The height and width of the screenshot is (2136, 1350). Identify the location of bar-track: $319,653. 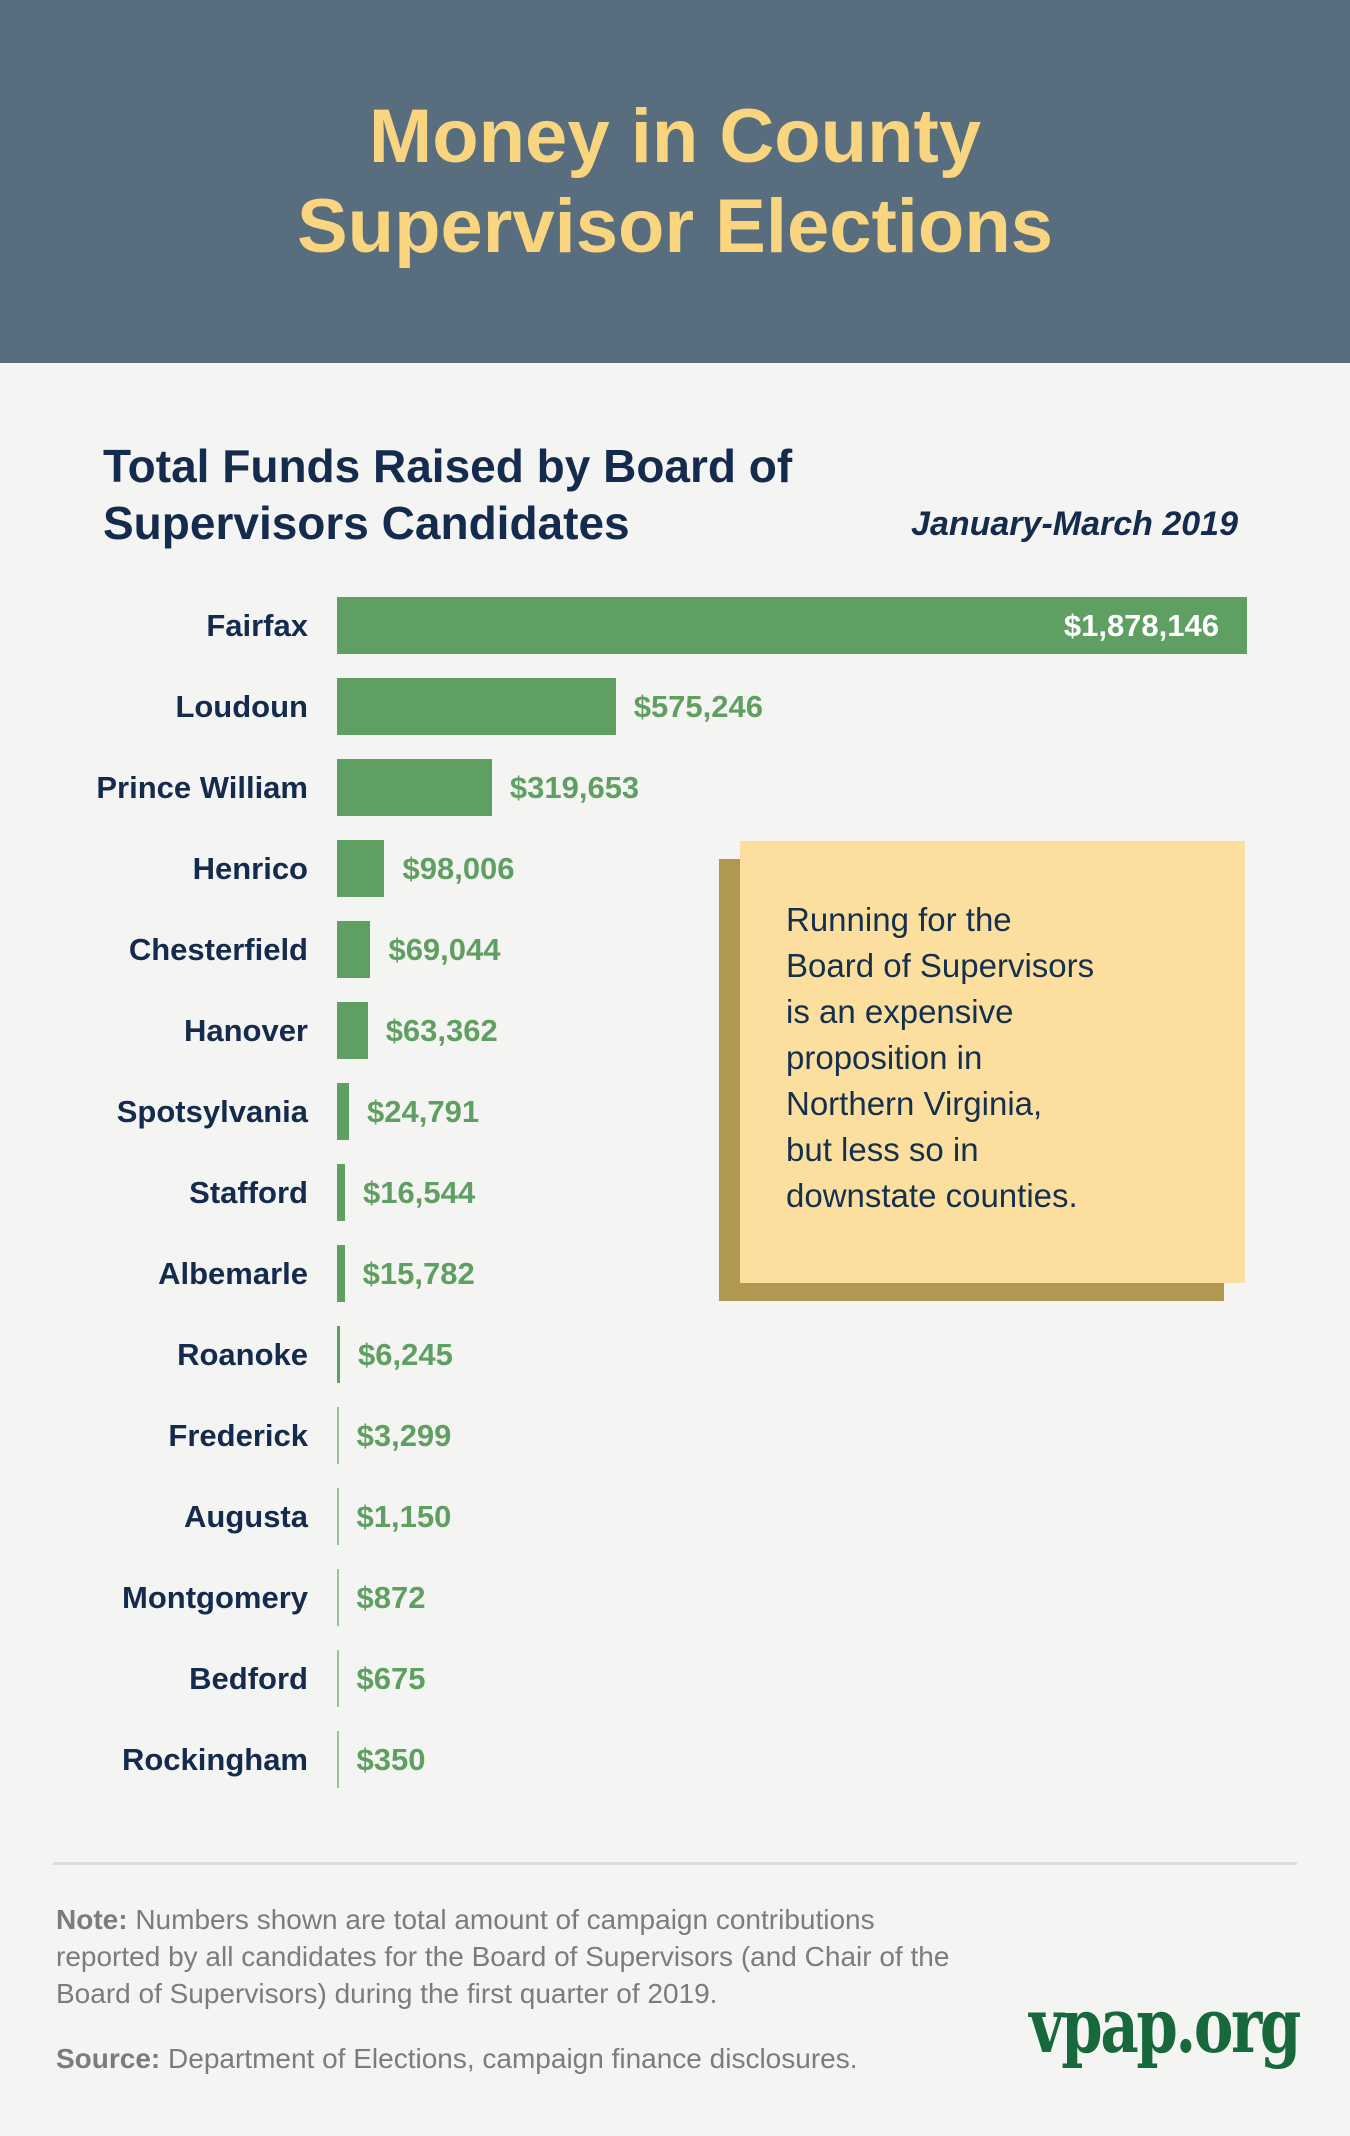
(843, 787).